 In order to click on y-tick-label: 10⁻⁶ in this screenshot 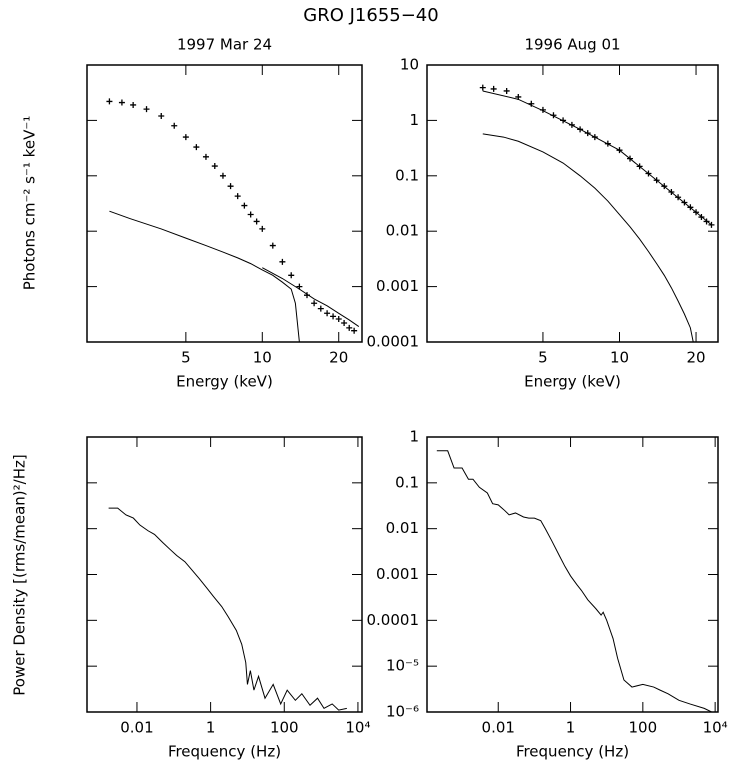, I will do `click(402, 712)`.